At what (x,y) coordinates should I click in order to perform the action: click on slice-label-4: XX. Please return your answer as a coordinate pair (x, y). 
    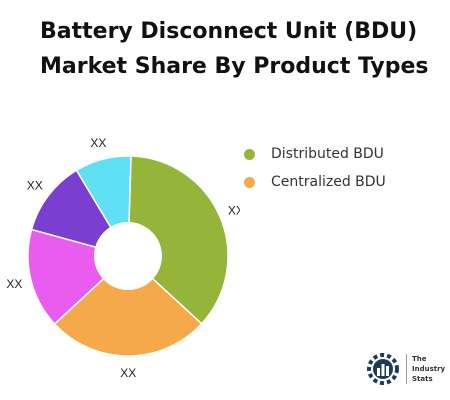
    Looking at the image, I should click on (98, 143).